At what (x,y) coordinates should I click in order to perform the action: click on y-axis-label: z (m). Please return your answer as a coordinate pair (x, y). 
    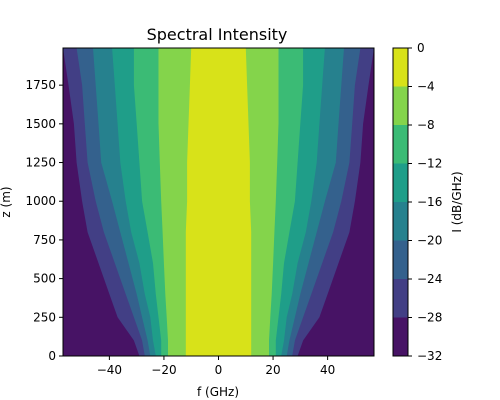
    Looking at the image, I should click on (6, 201).